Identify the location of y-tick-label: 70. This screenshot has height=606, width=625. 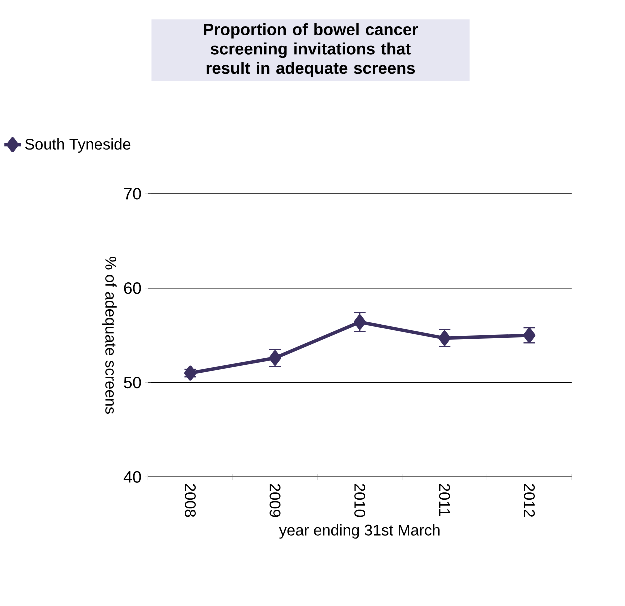
(133, 194).